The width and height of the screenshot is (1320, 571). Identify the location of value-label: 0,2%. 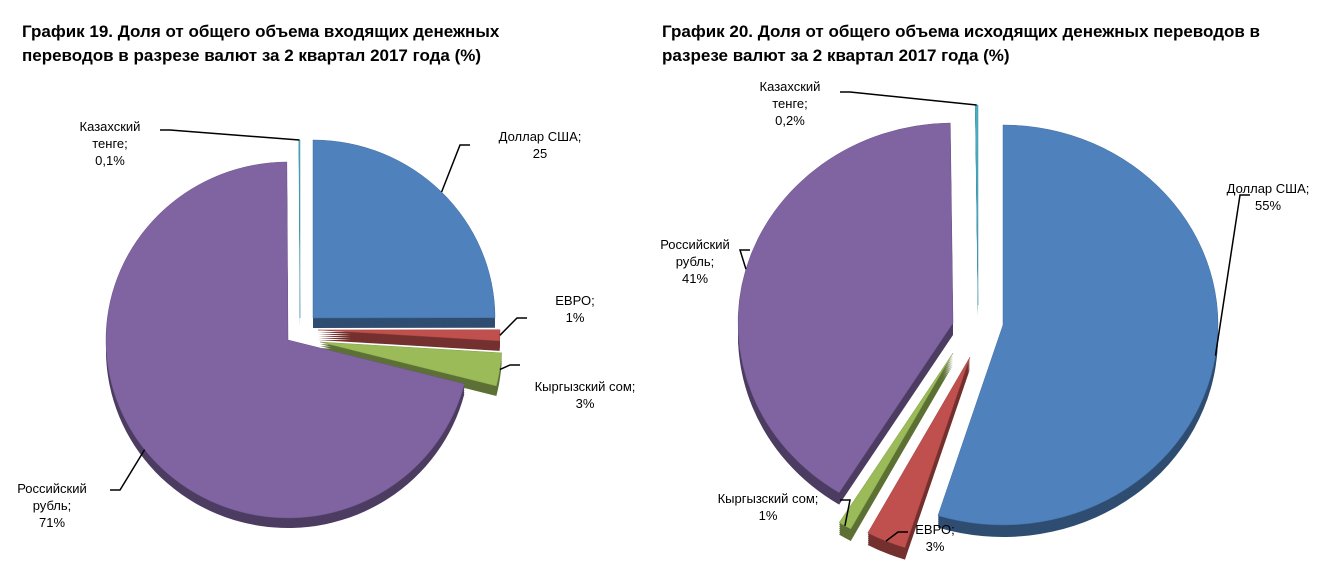
(790, 120).